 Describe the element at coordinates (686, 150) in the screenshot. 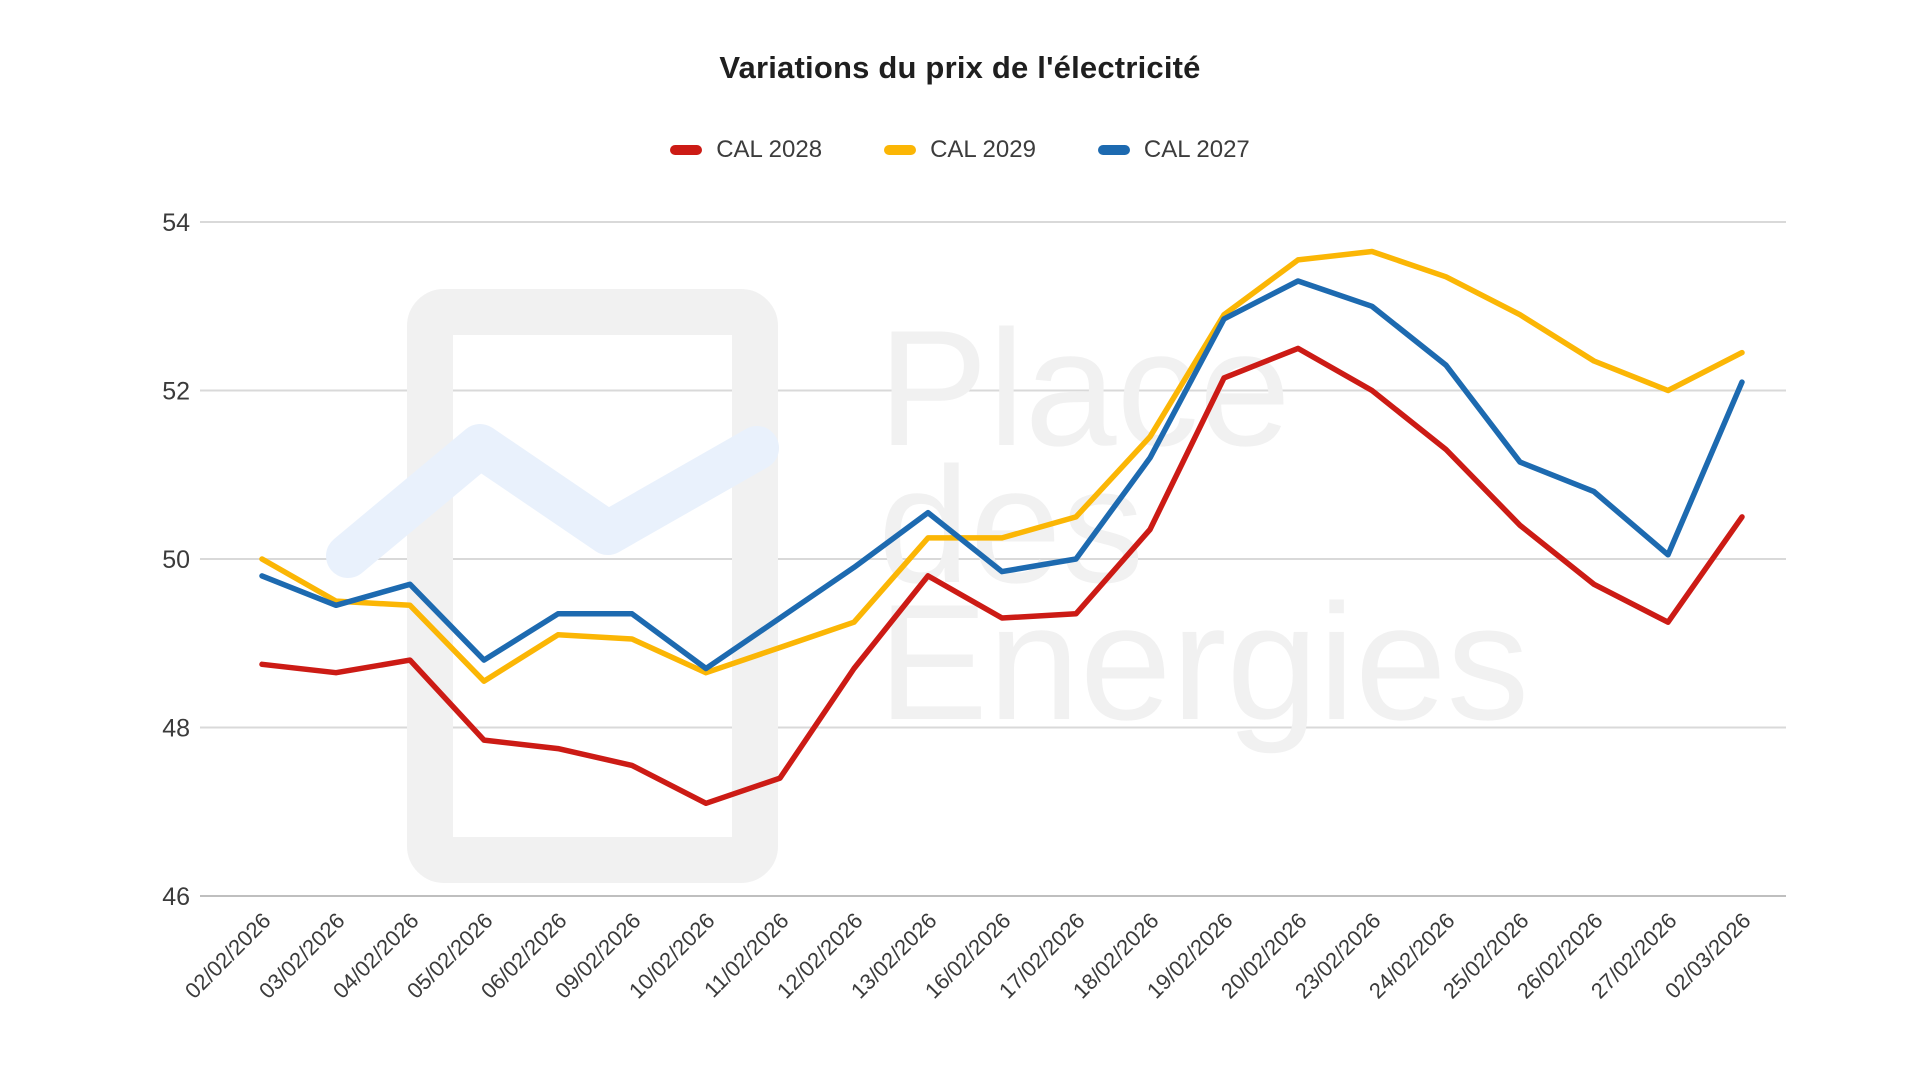

I see `legend-swatch-red` at that location.